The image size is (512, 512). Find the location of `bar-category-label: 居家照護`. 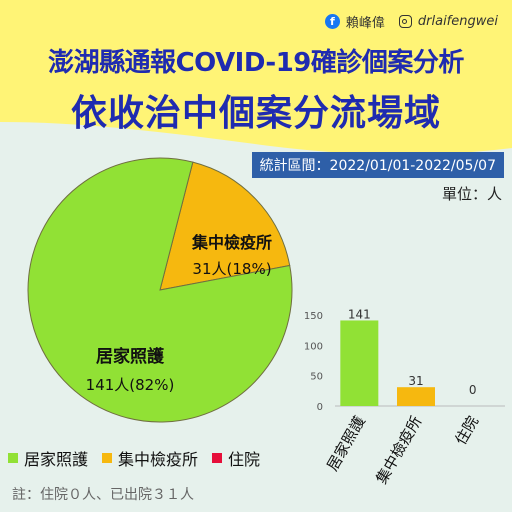

bar-category-label: 居家照護 is located at coordinates (346, 443).